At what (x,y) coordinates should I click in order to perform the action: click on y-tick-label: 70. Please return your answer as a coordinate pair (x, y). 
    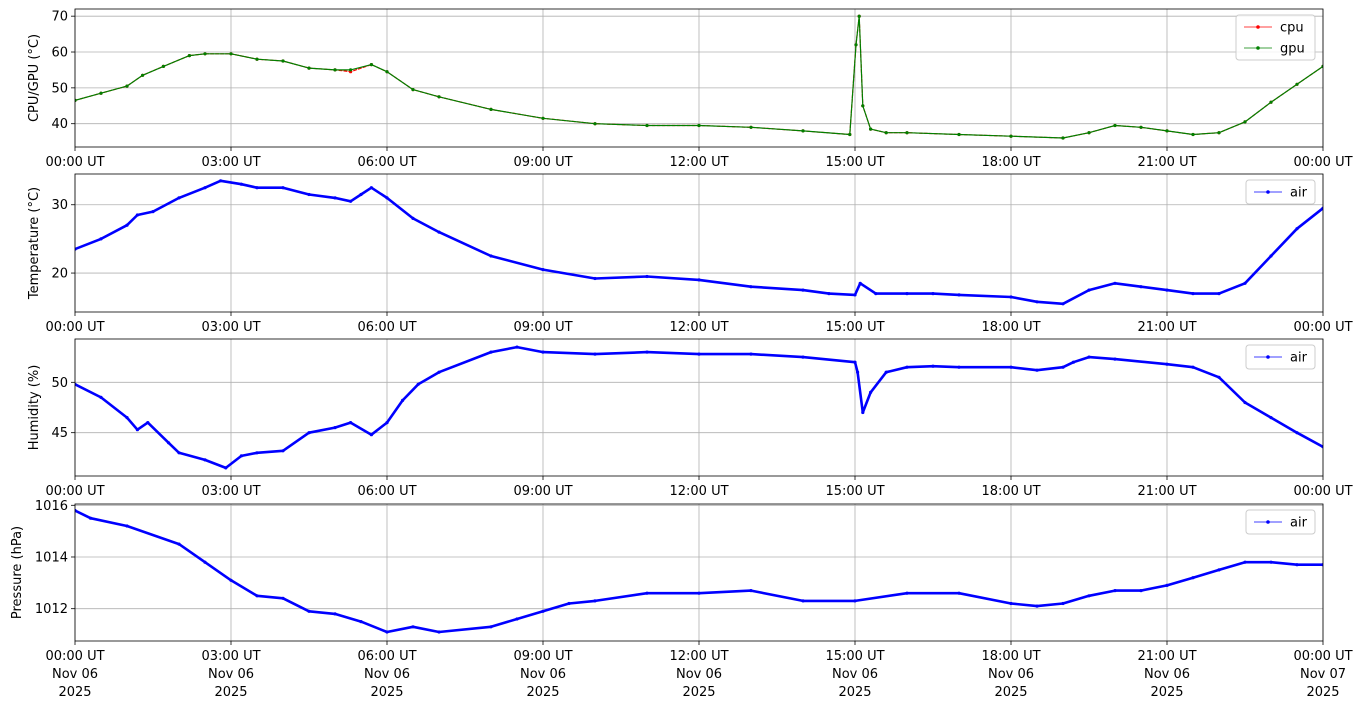
    Looking at the image, I should click on (59, 17).